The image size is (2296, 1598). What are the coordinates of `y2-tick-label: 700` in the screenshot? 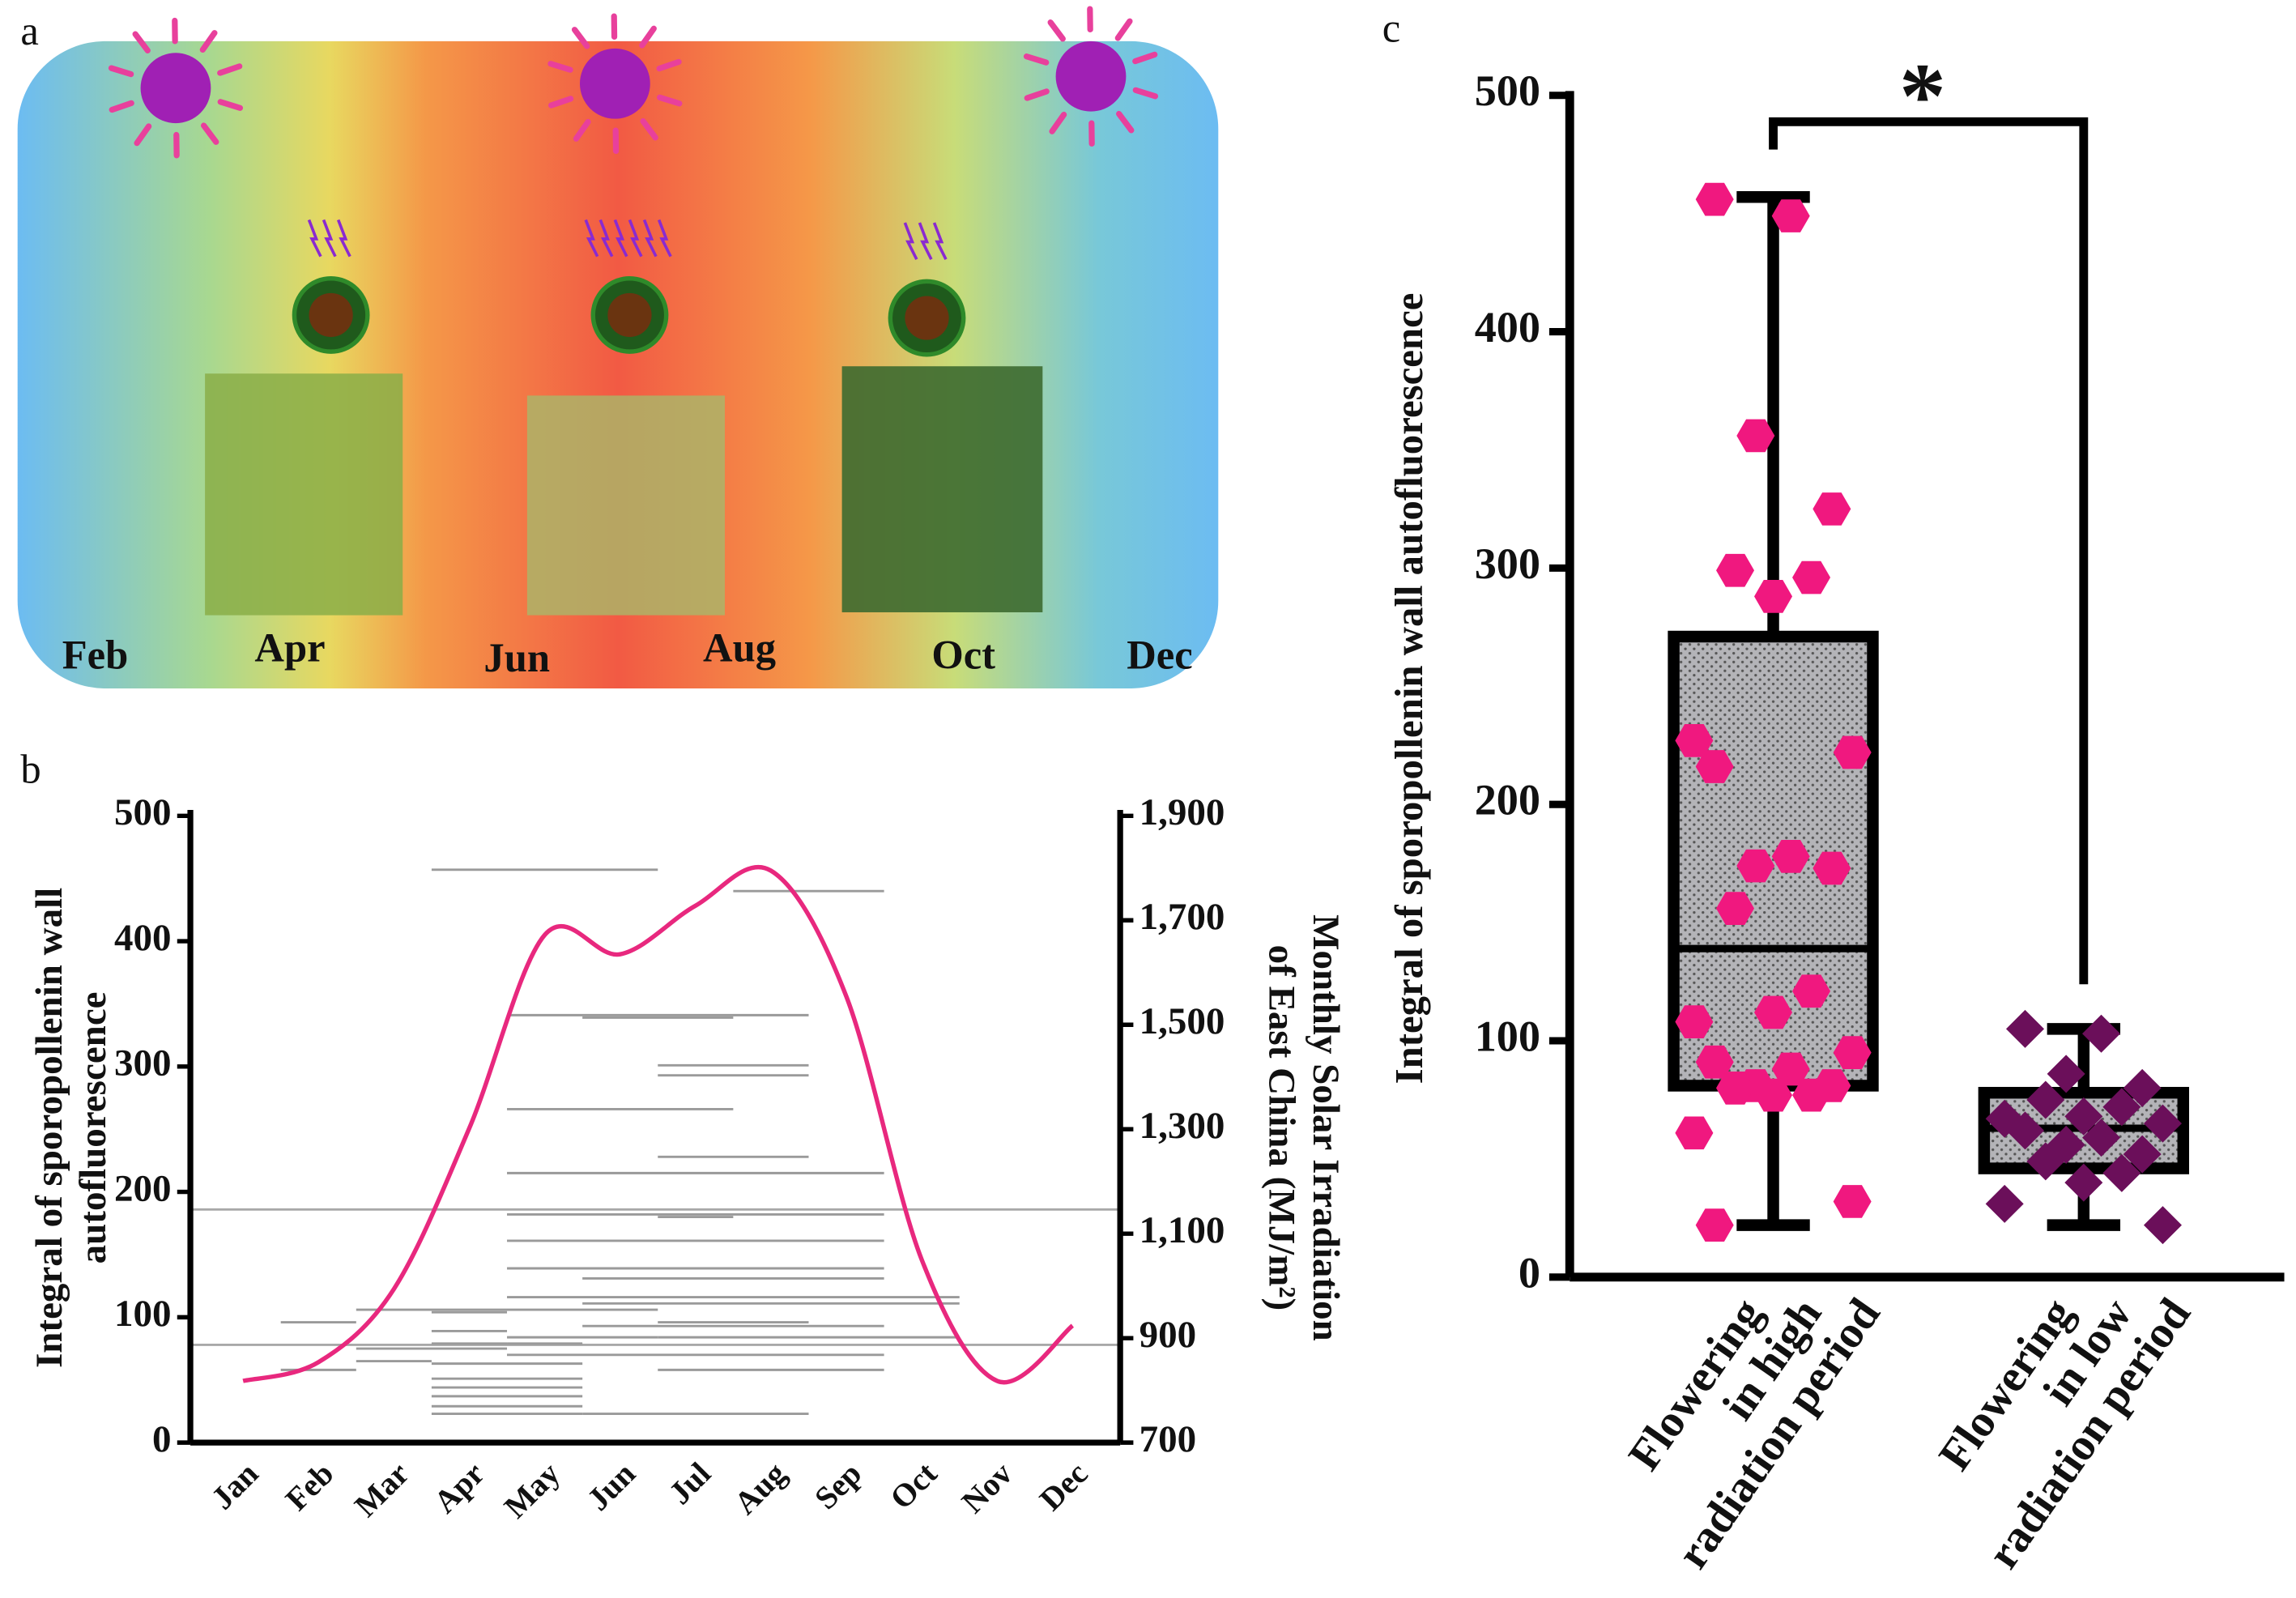 It's located at (1168, 1439).